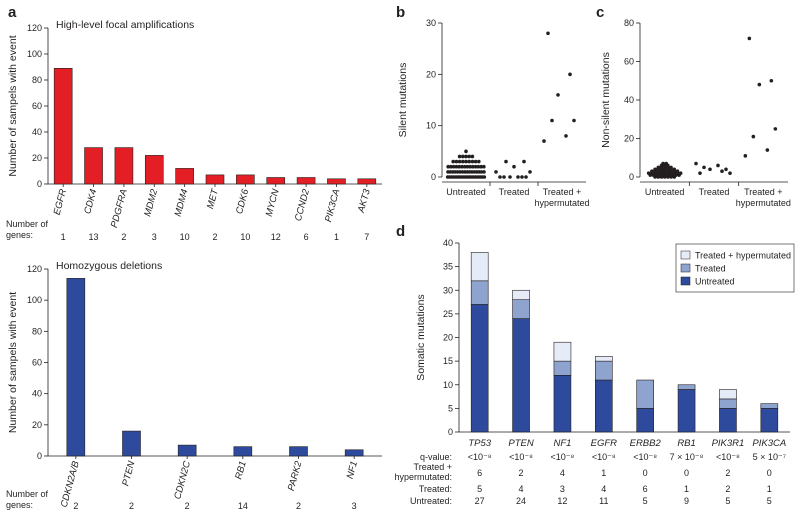  Describe the element at coordinates (604, 359) in the screenshot. I see `bar-segment-treated-hypermutated` at that location.